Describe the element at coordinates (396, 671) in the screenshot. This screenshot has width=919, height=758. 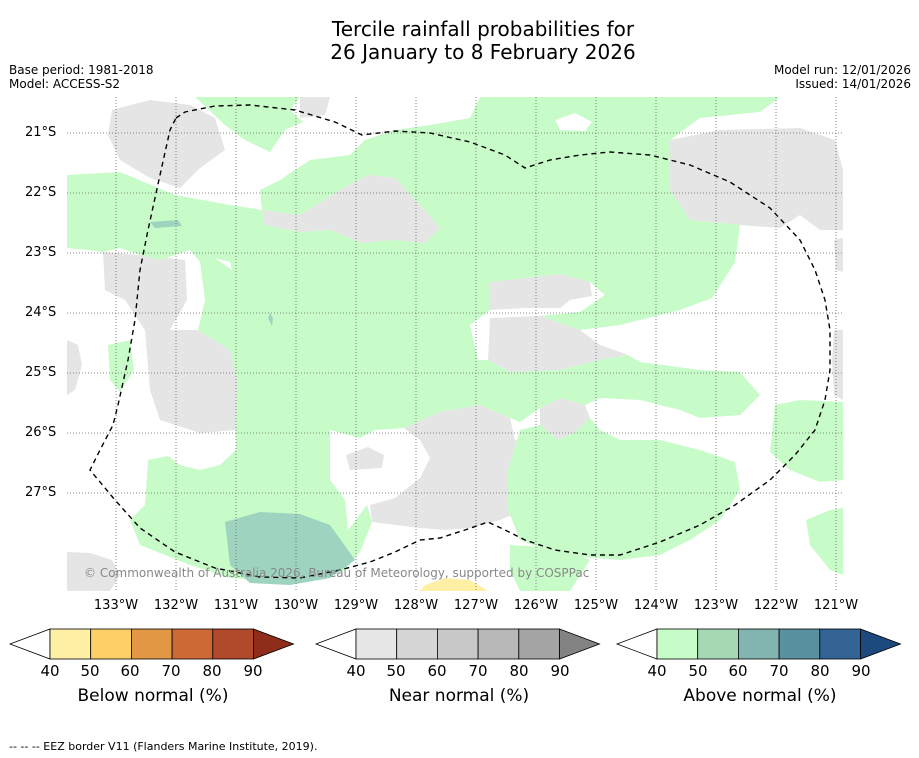
I see `cb-near-tick-50: 50` at that location.